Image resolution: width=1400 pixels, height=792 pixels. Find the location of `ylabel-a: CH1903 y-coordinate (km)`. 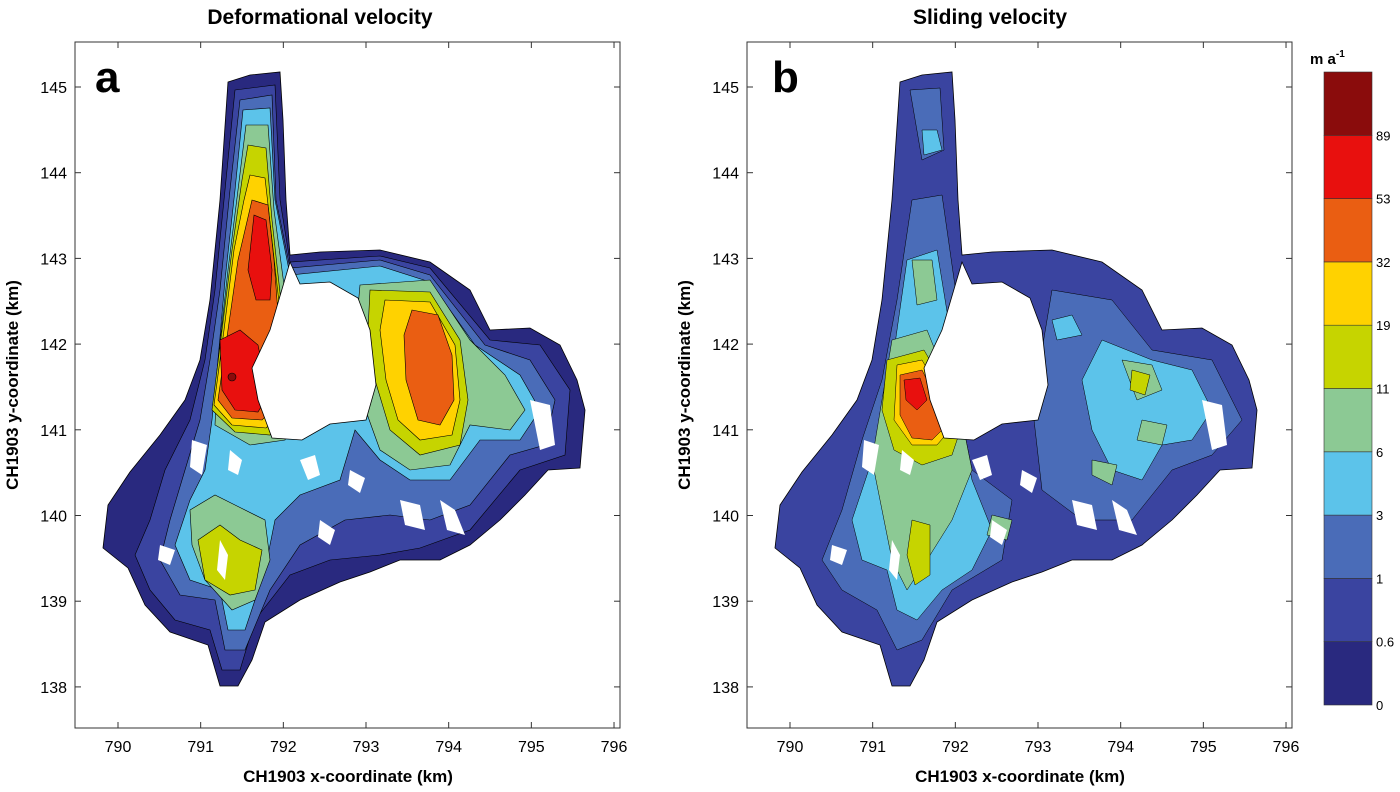

ylabel-a: CH1903 y-coordinate (km) is located at coordinates (12, 385).